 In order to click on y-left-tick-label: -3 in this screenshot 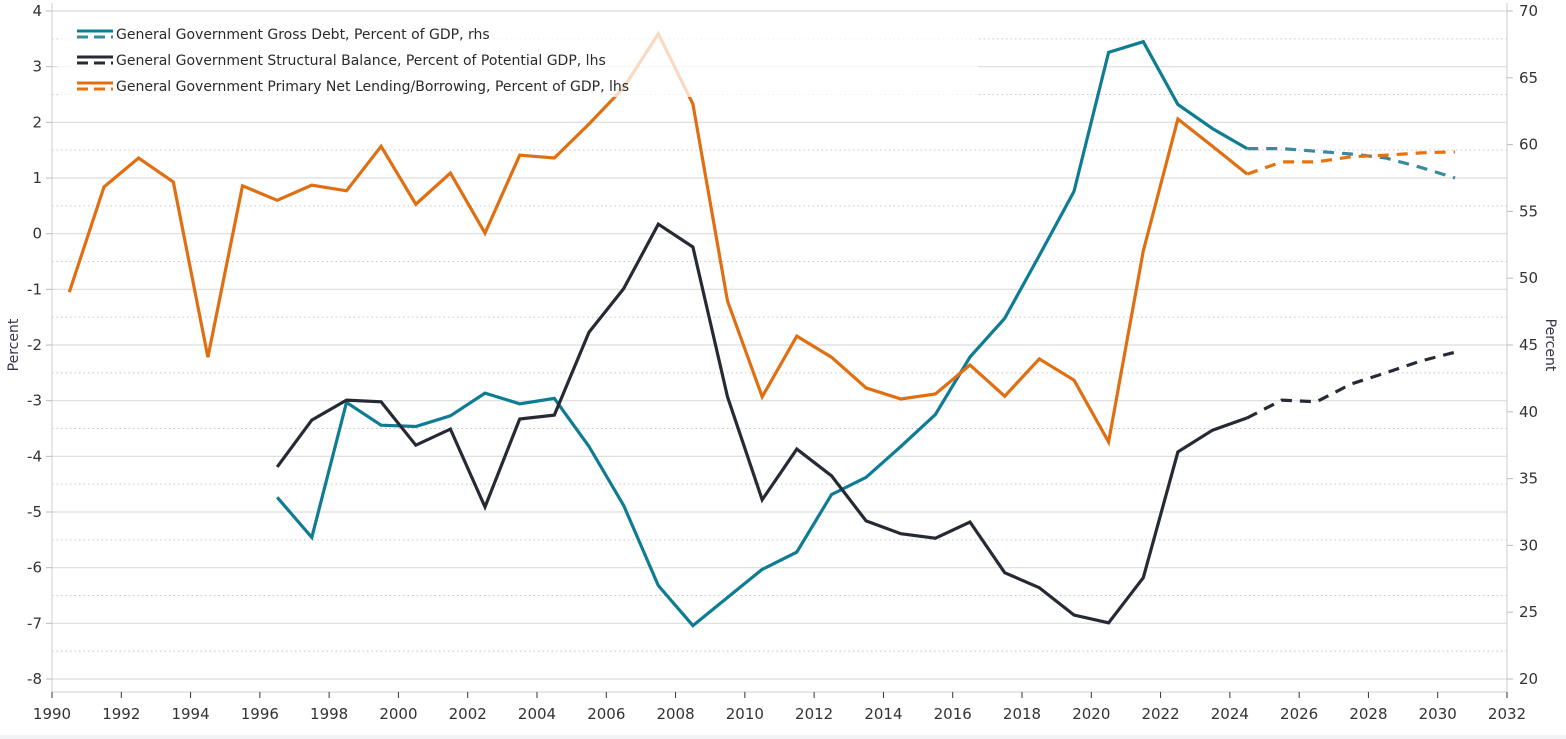, I will do `click(34, 401)`.